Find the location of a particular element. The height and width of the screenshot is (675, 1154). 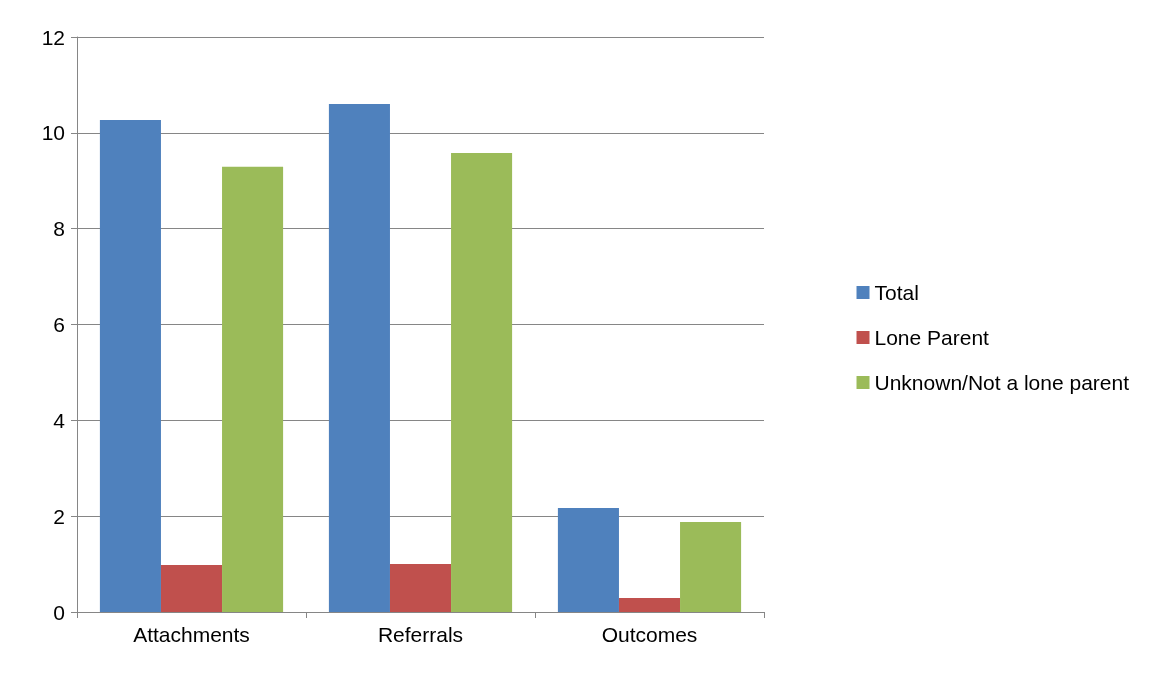

y-tick-label: 0 is located at coordinates (59, 612).